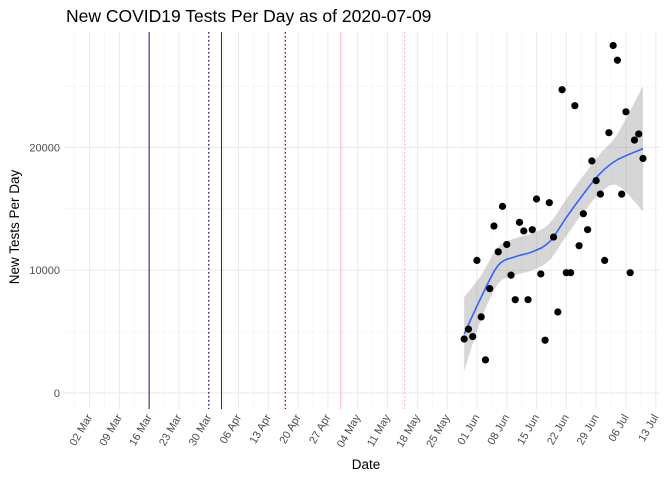  I want to click on x-tick-label: 27 Apr, so click(320, 429).